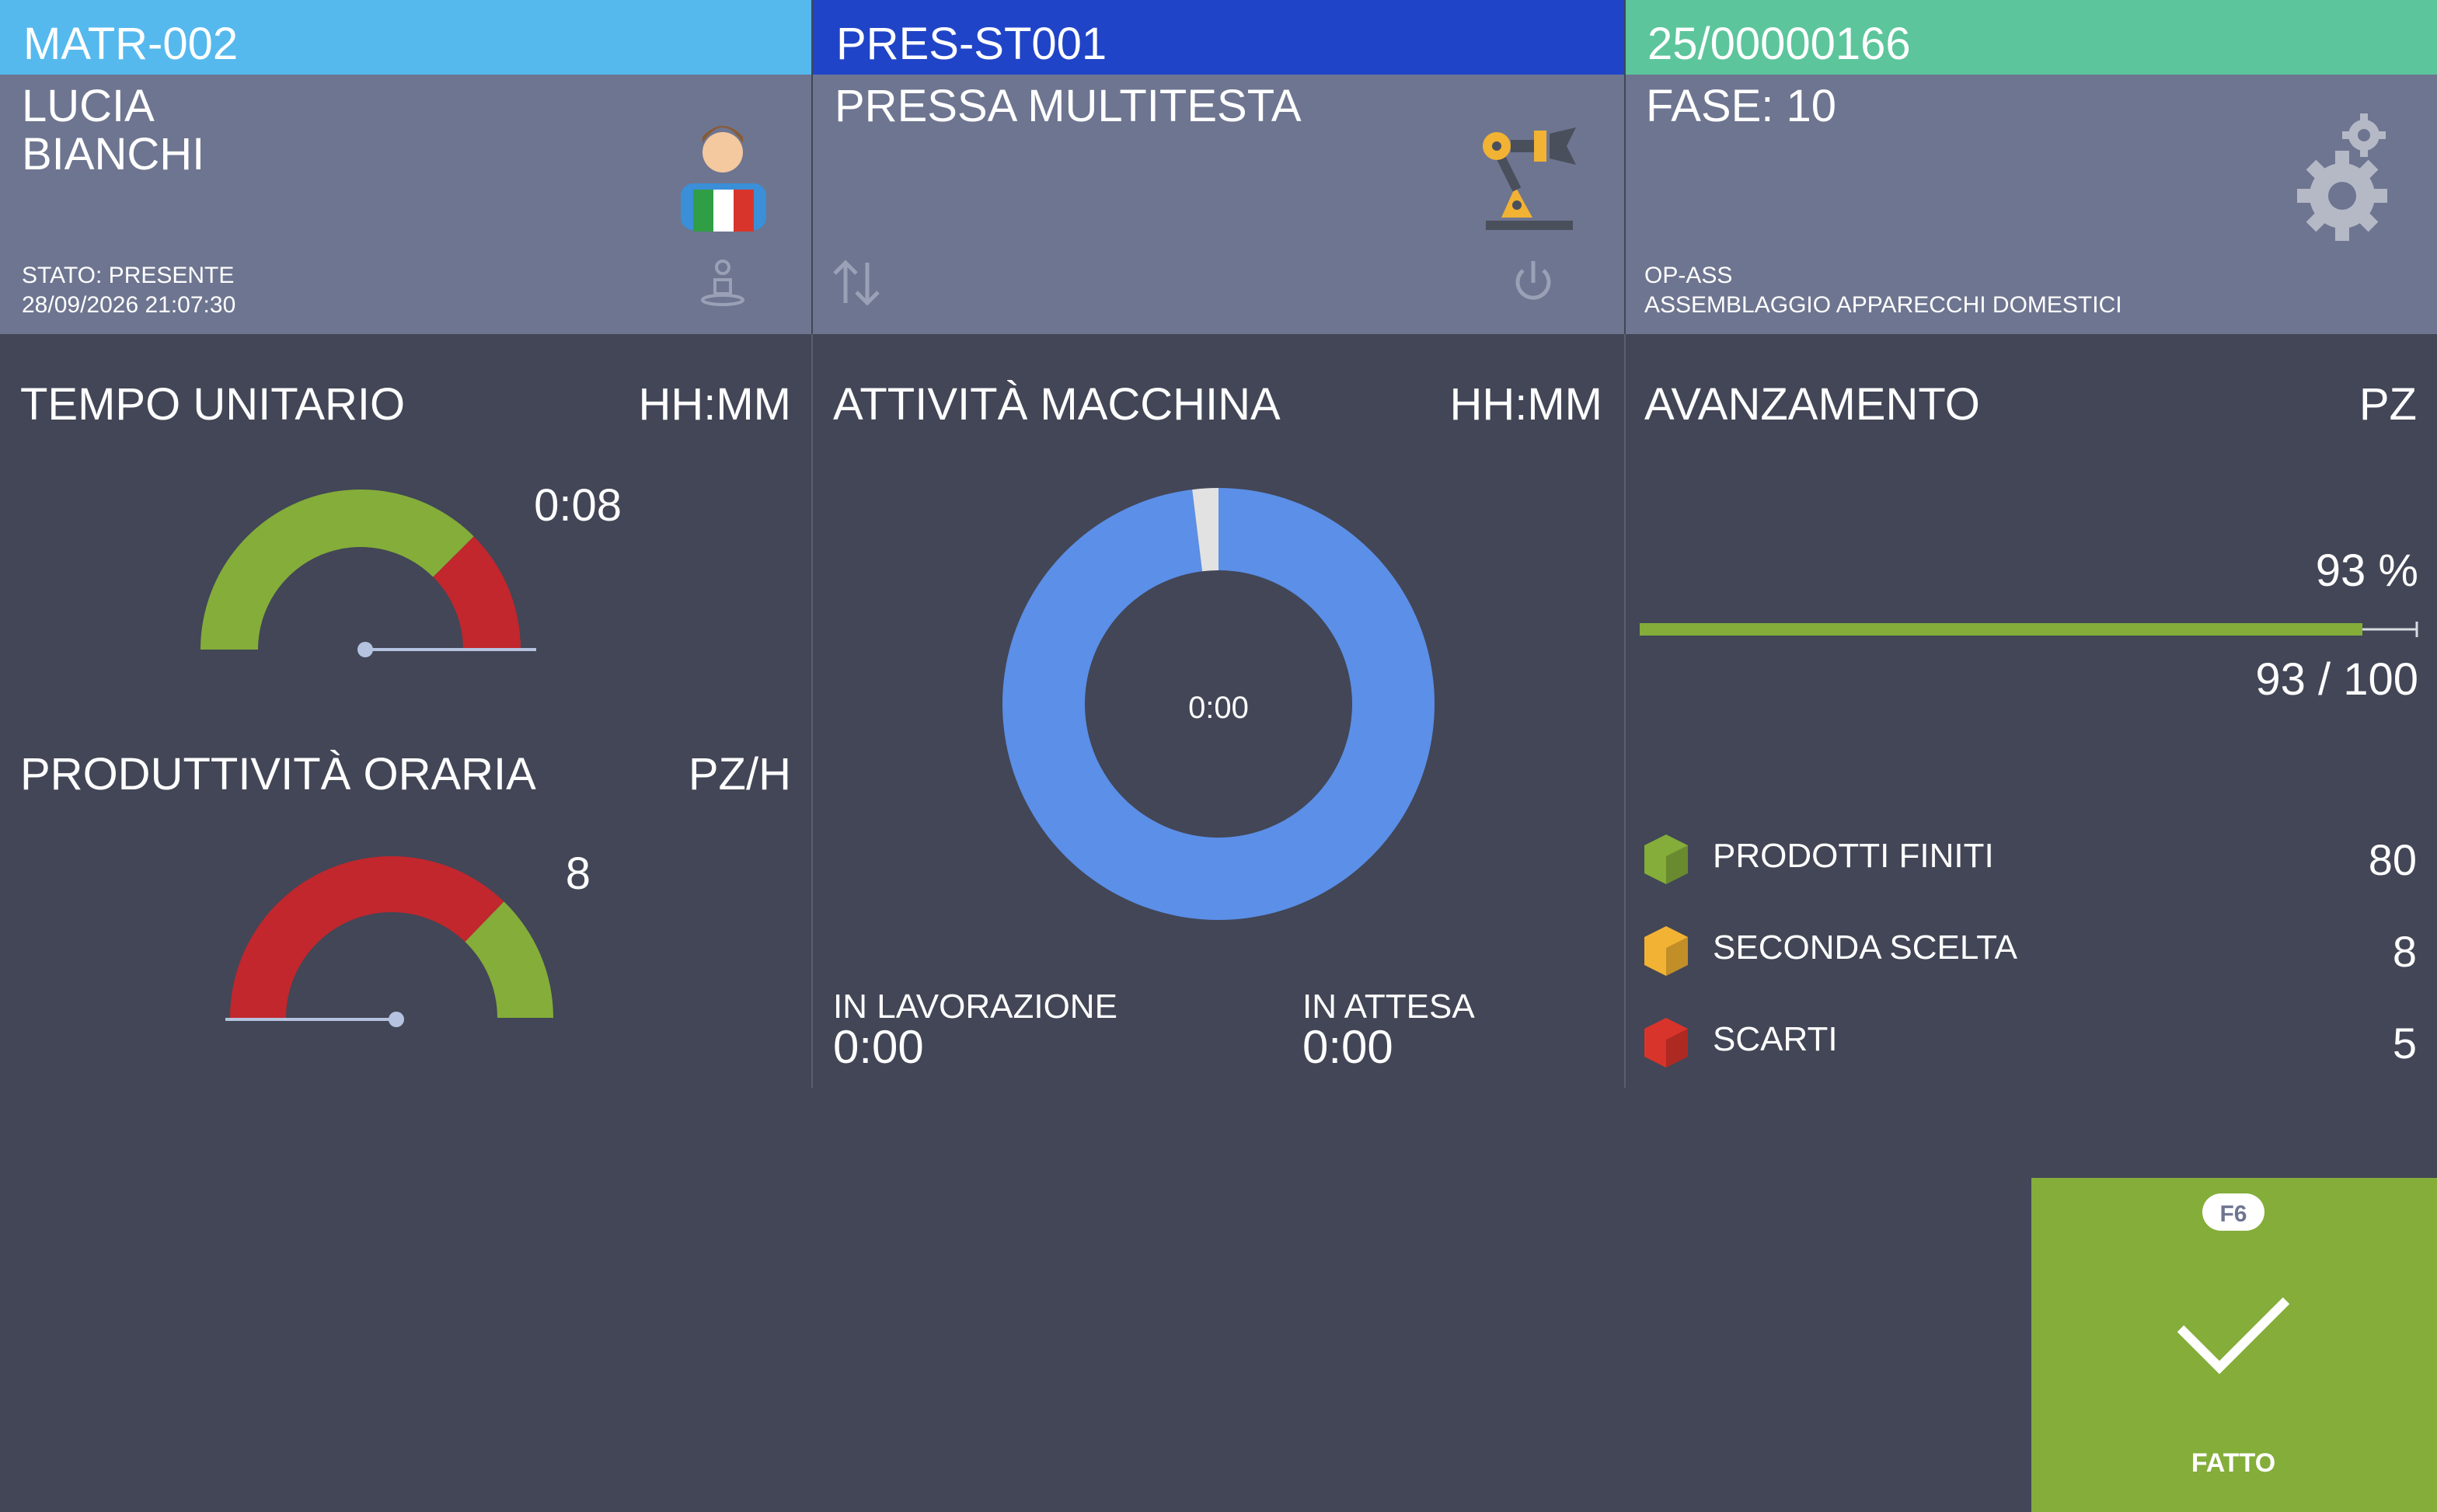 The image size is (2437, 1512). What do you see at coordinates (2388, 404) in the screenshot?
I see `section-unit: PZ` at bounding box center [2388, 404].